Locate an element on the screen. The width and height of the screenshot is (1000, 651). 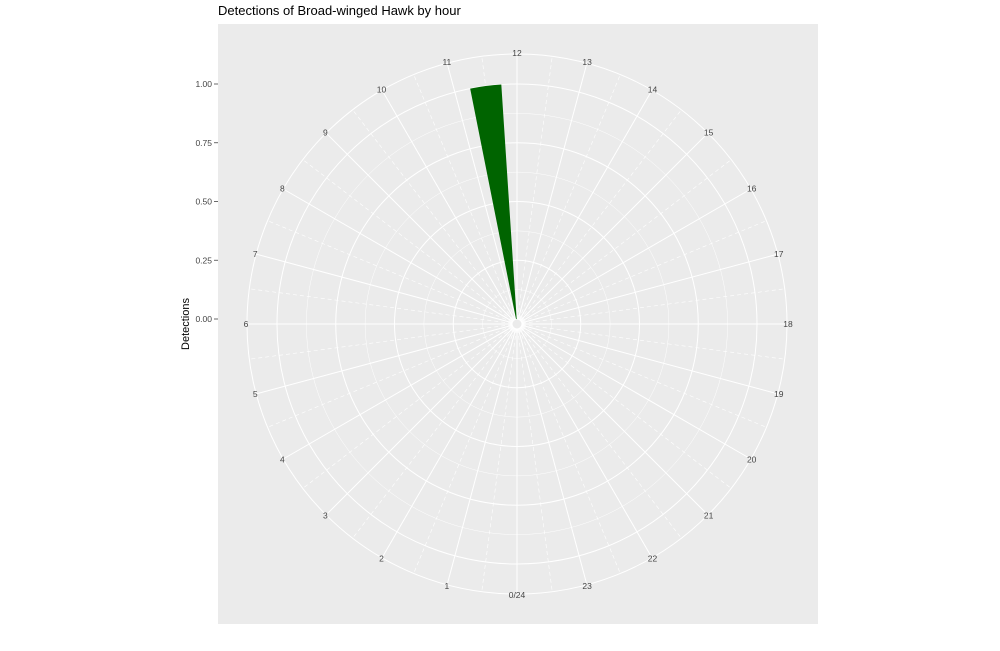
bar-hour-11.5 is located at coordinates (493, 202).